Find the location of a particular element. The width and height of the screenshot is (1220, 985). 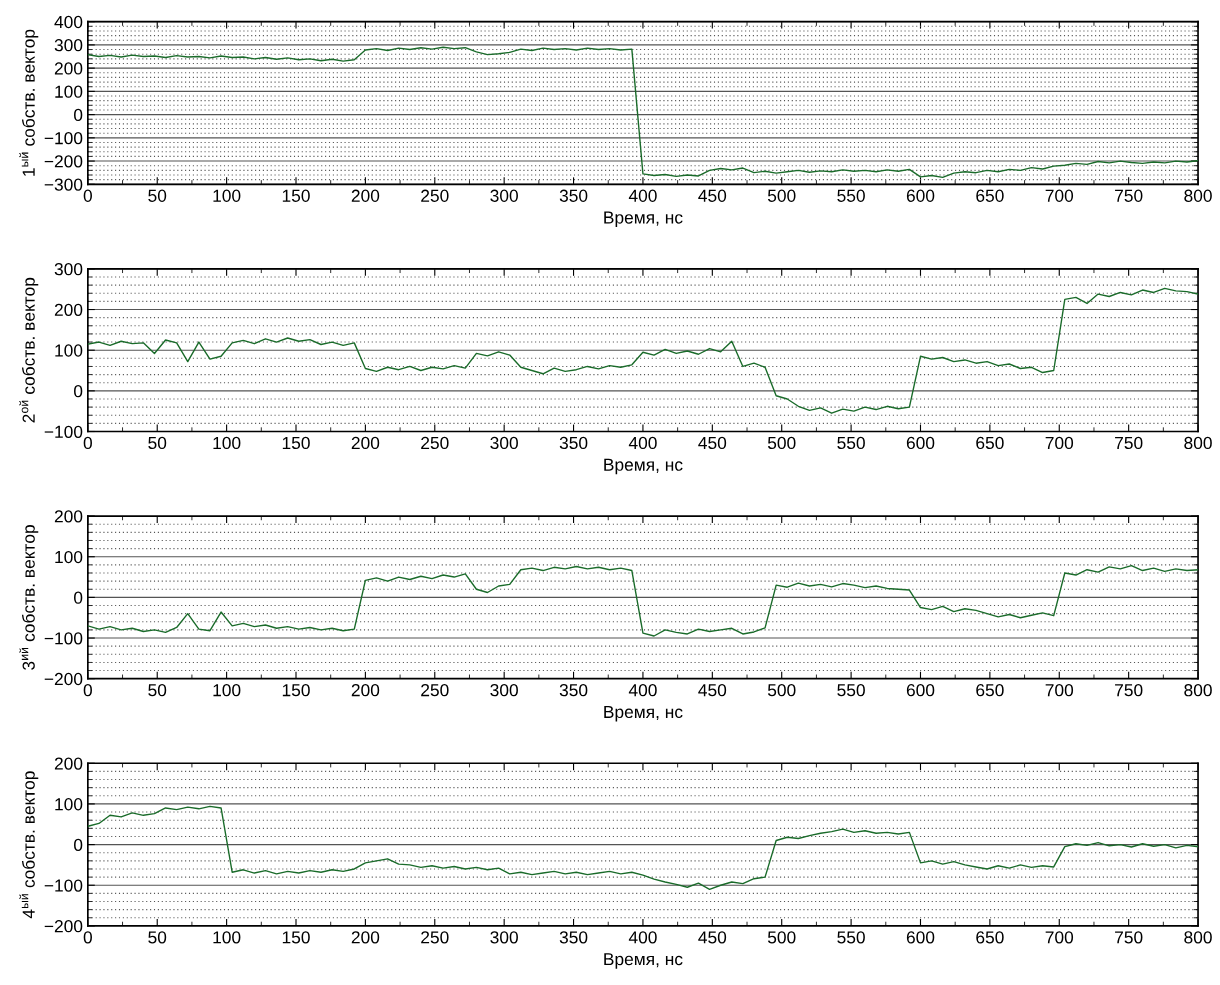

y-axis-title: 4$^{ый}$ собств. вектор is located at coordinates (29, 845).